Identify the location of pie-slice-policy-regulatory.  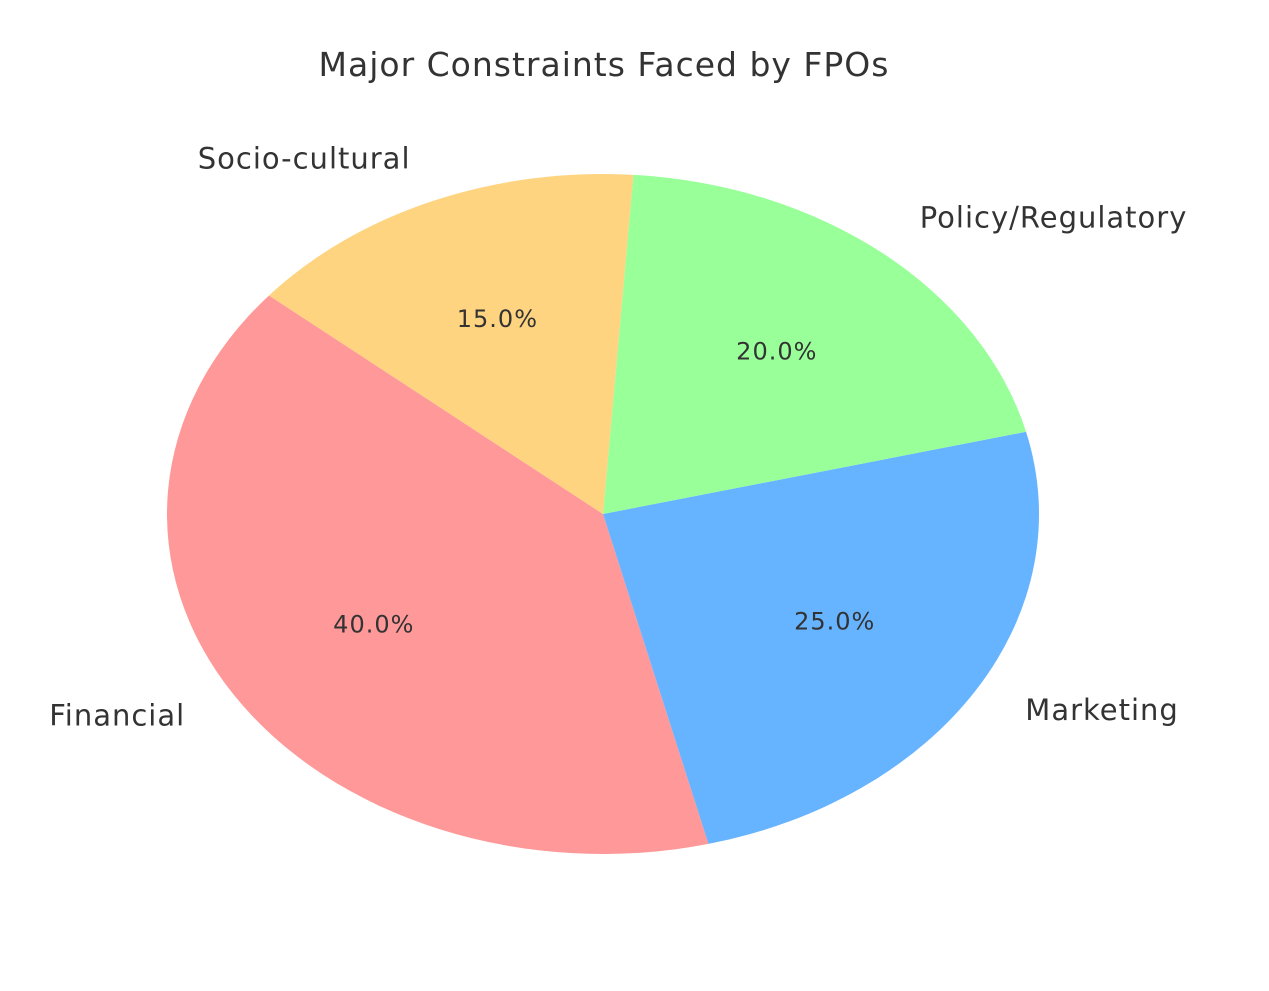
(815, 344).